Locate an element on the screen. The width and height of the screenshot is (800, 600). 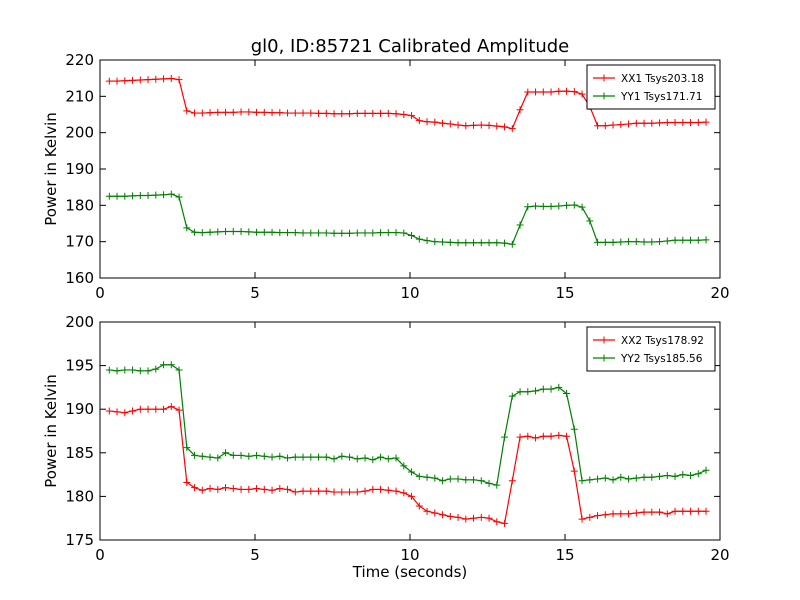
top-y-tick-label: 160 is located at coordinates (79, 278).